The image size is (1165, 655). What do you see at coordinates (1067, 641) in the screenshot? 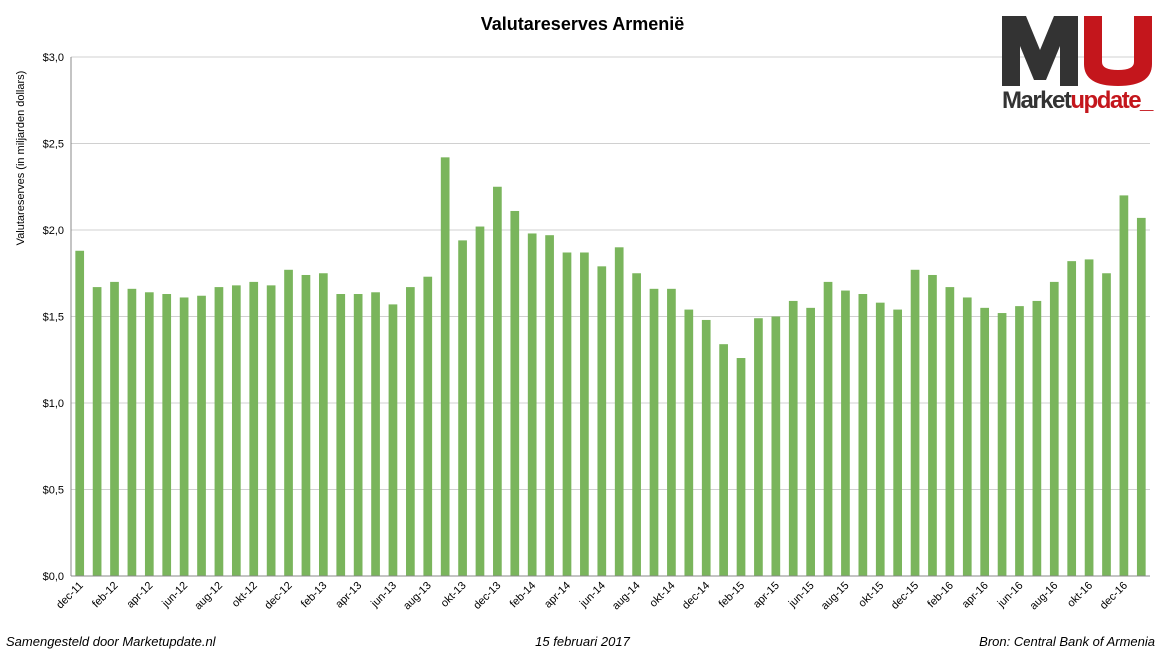
I see `footer-source: Bron: Central Bank of Armenia` at bounding box center [1067, 641].